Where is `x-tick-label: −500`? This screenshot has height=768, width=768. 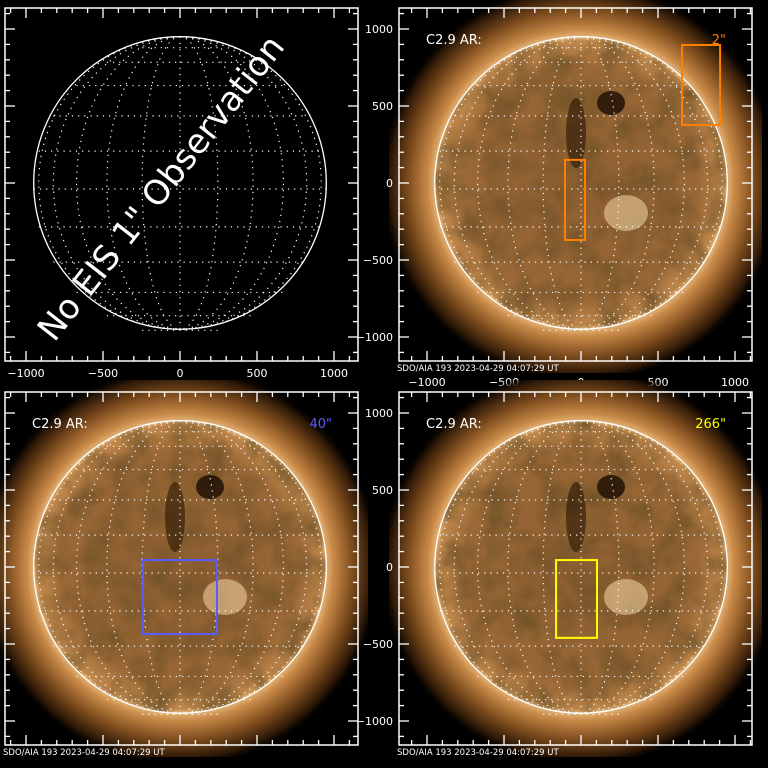
x-tick-label: −500 is located at coordinates (103, 373).